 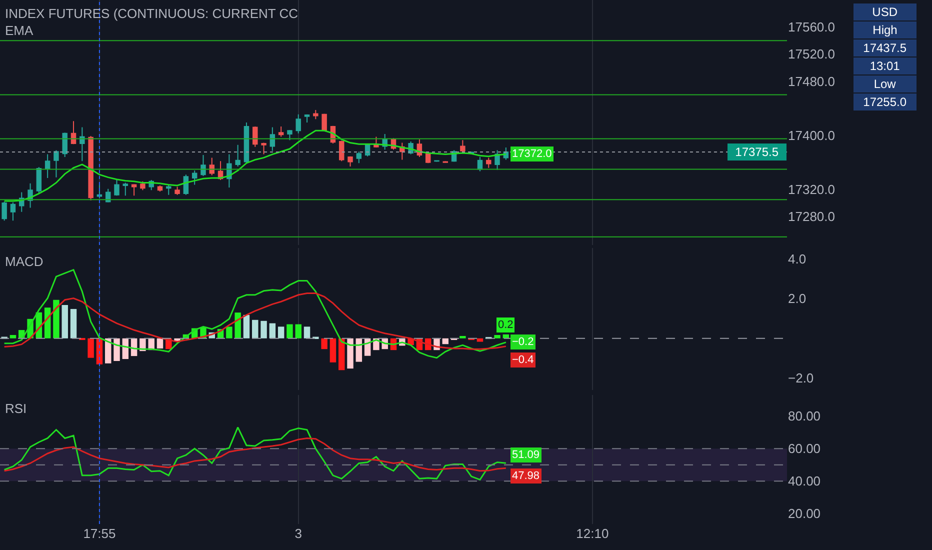 I want to click on data-label: 47.98, so click(x=526, y=476).